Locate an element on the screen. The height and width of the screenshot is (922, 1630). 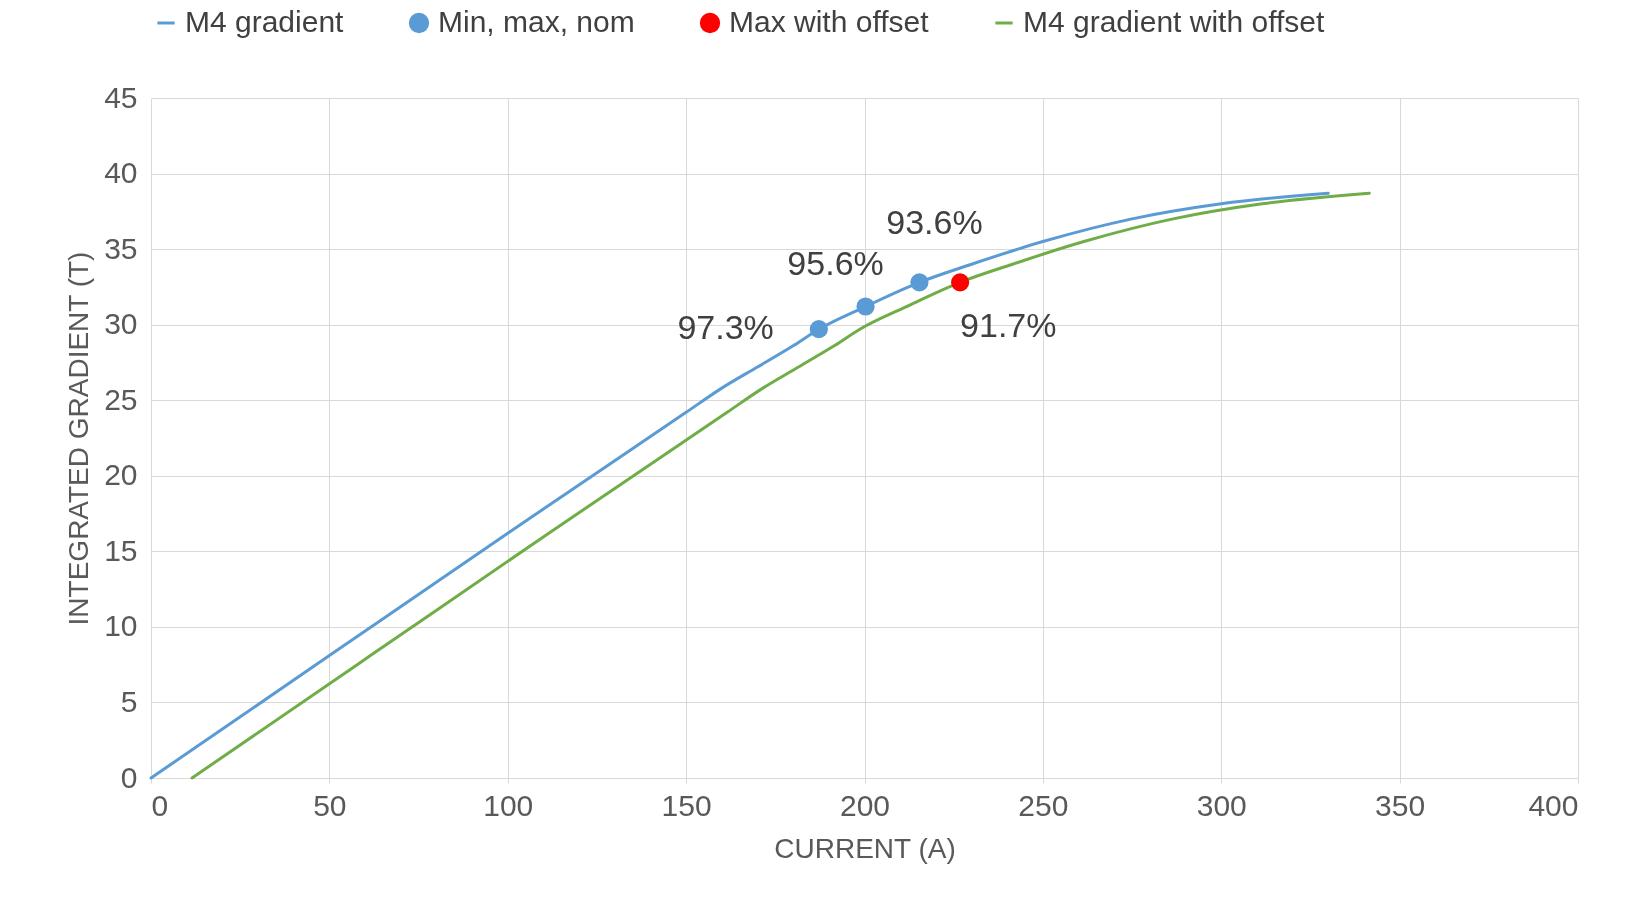
annotation: 95.6% is located at coordinates (835, 262).